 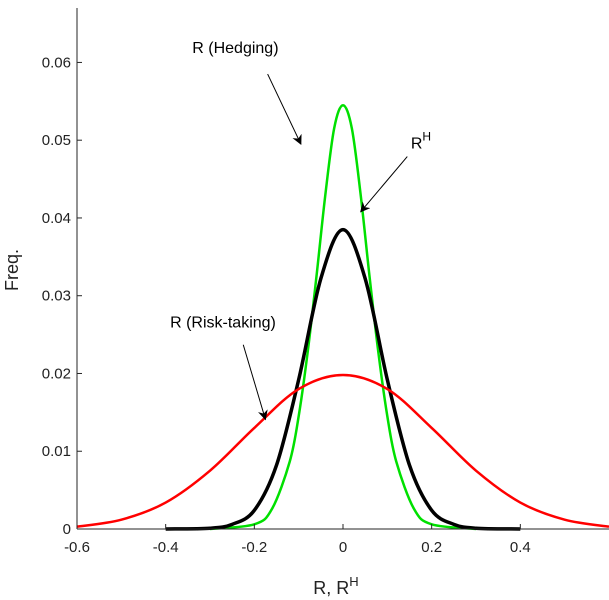 I want to click on y-tick-label: 0.06, so click(x=56, y=62).